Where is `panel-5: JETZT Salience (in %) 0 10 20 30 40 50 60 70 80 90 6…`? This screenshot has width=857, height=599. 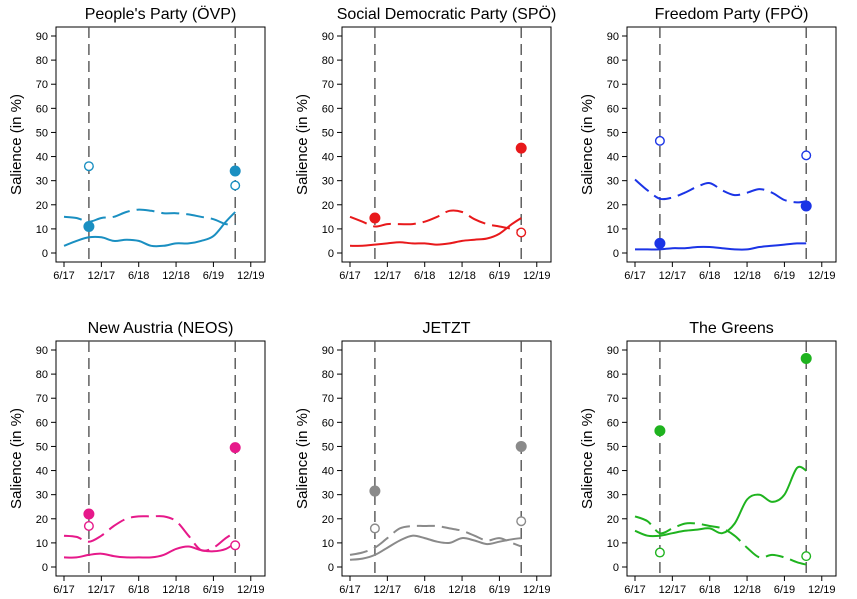 panel-5: JETZT Salience (in %) 0 10 20 30 40 50 60 70 80 90 6… is located at coordinates (423, 458).